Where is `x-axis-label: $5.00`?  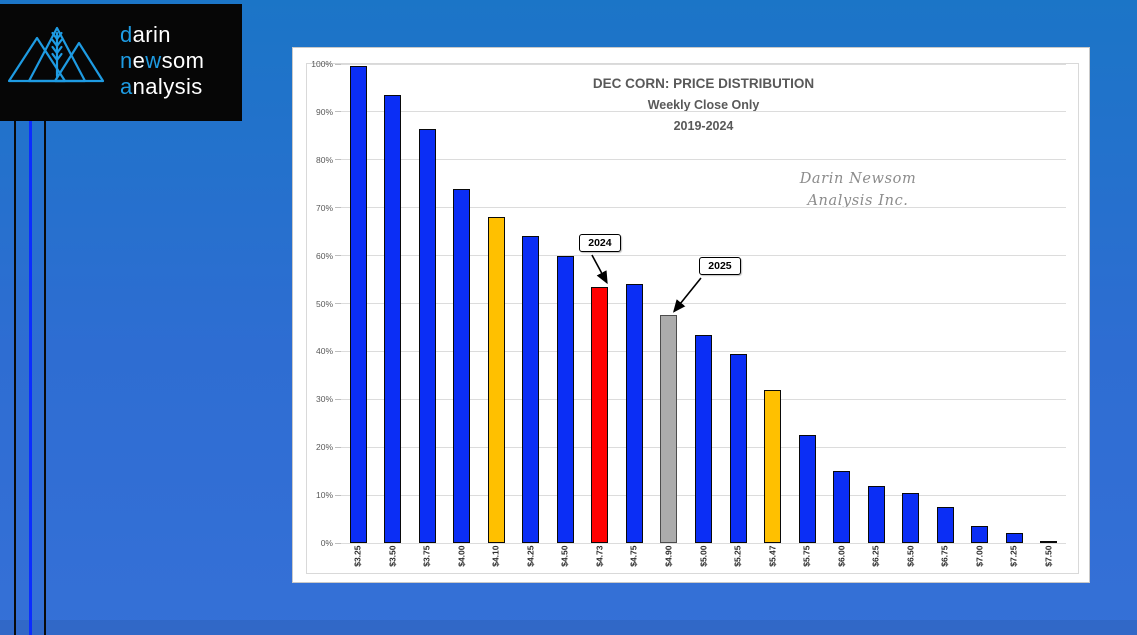 x-axis-label: $5.00 is located at coordinates (703, 556).